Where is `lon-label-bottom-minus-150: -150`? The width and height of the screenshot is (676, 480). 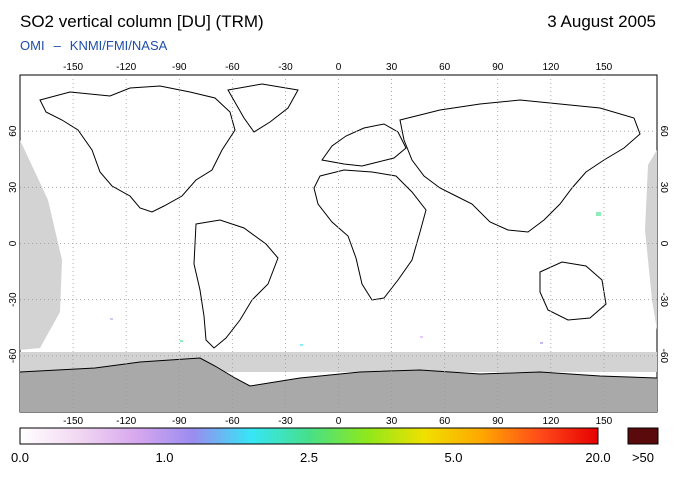 lon-label-bottom-minus-150: -150 is located at coordinates (73, 421).